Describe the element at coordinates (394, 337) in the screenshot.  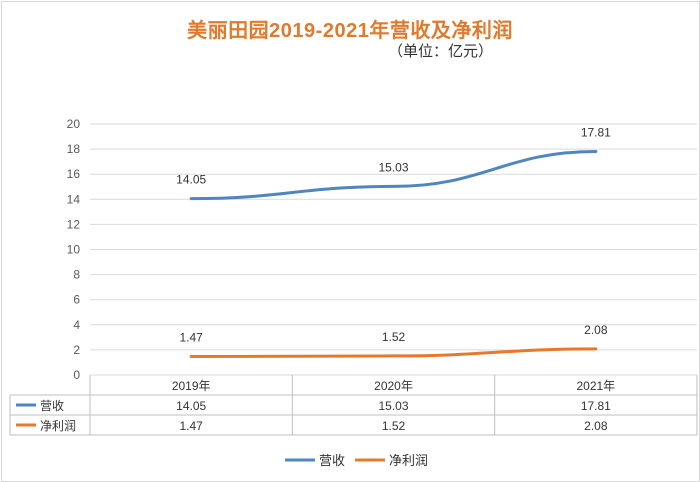
I see `data-label: 1.52` at that location.